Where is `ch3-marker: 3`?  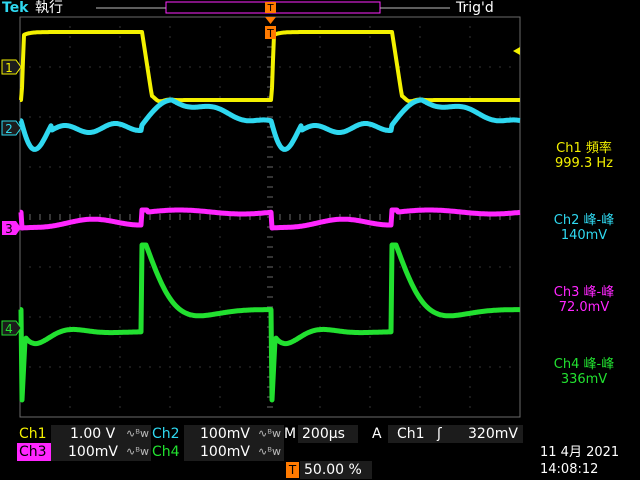 ch3-marker: 3 is located at coordinates (11, 228).